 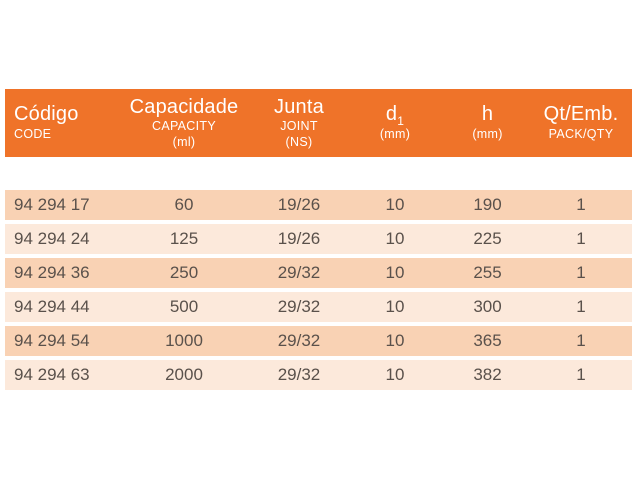 What do you see at coordinates (487, 238) in the screenshot?
I see `cell-h: 225` at bounding box center [487, 238].